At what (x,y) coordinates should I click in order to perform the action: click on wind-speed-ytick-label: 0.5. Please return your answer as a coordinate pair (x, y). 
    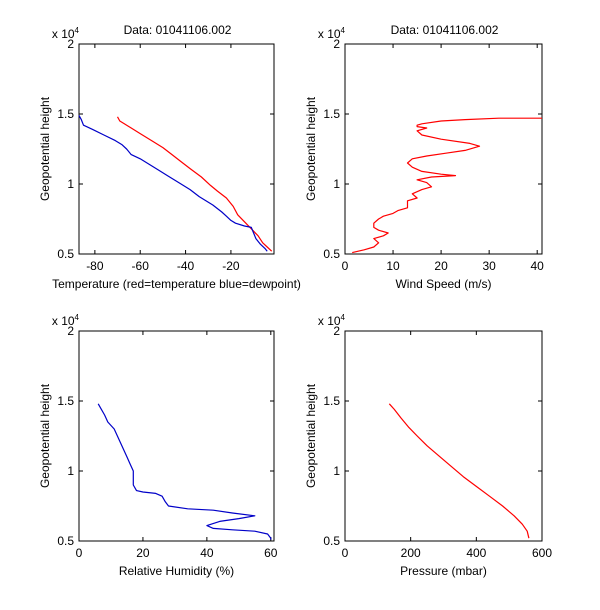
    Looking at the image, I should click on (331, 254).